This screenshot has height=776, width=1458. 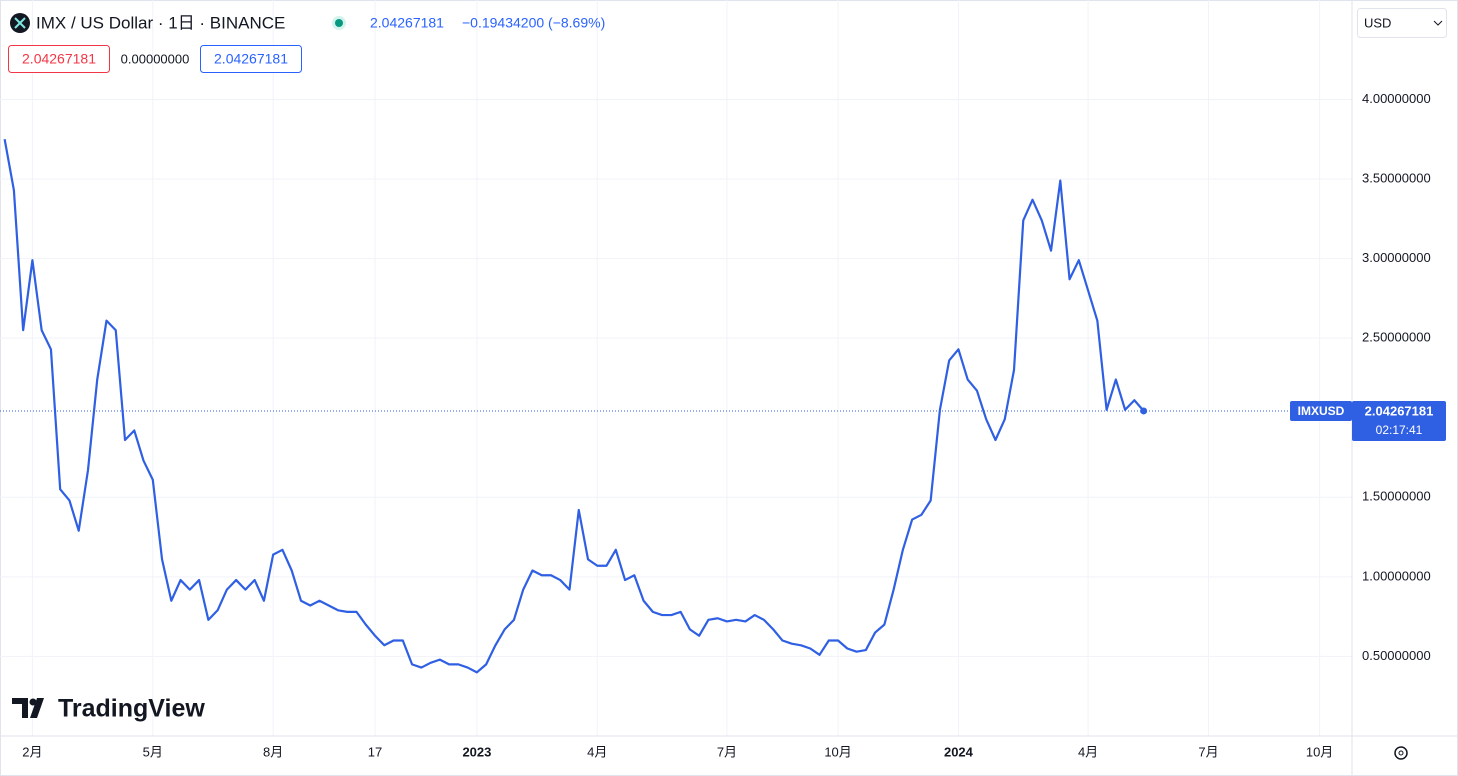 I want to click on bid-price: 2.04267181, so click(x=59, y=59).